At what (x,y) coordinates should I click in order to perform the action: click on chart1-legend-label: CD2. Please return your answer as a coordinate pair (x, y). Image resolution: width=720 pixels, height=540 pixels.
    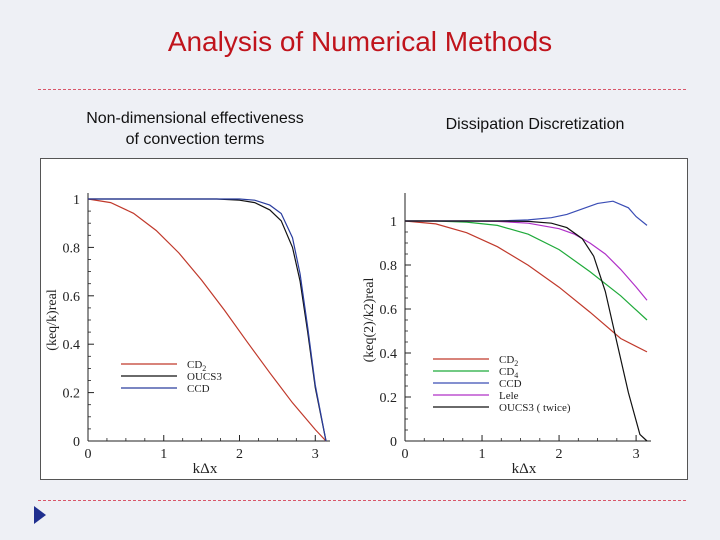
    Looking at the image, I should click on (196, 366).